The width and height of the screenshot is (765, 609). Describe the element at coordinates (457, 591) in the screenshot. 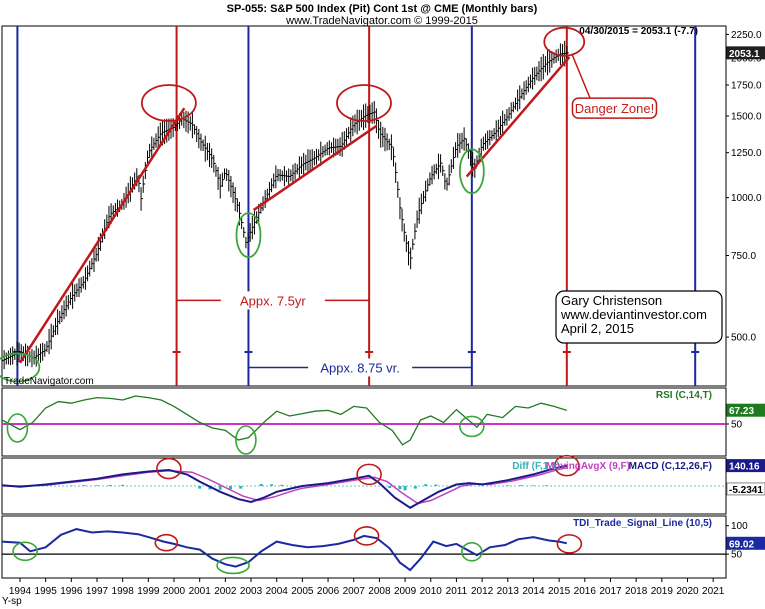

I see `x-tick-label: 2011` at that location.